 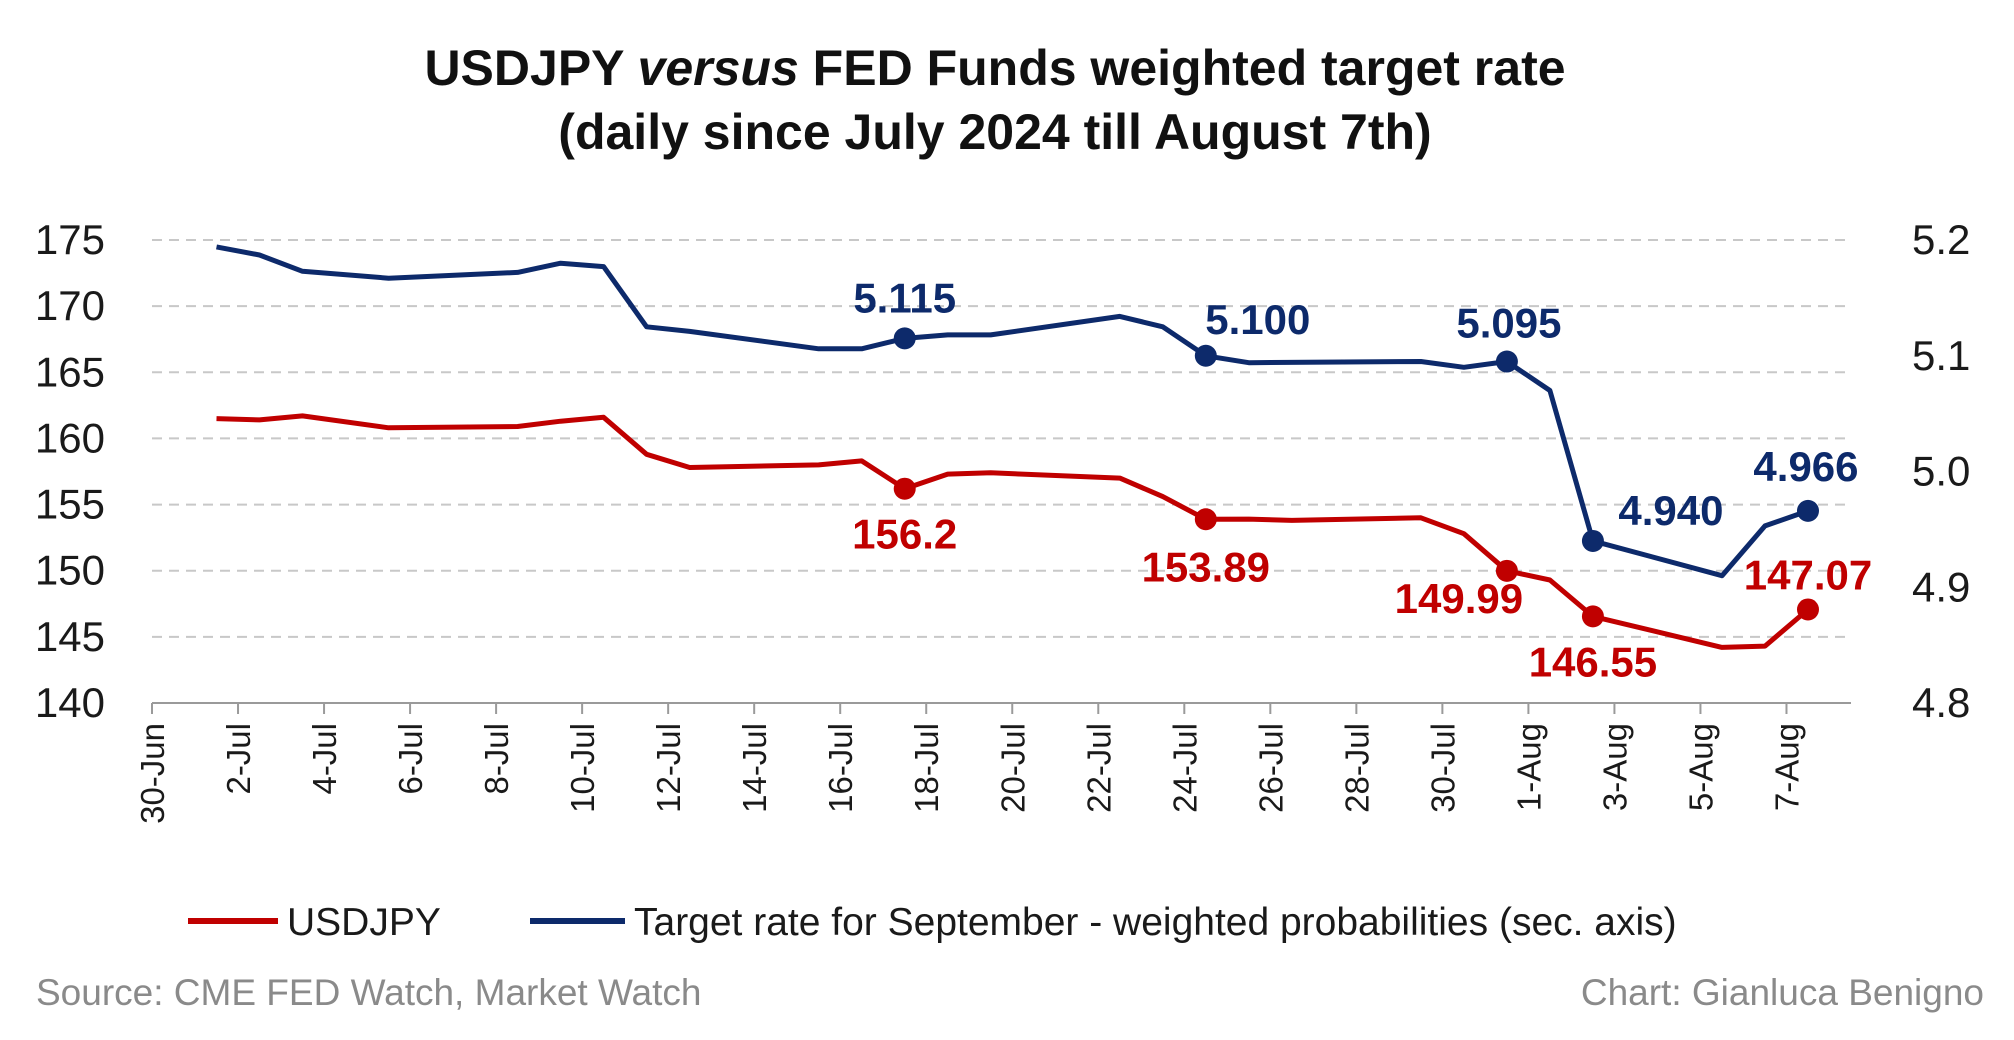 What do you see at coordinates (70, 239) in the screenshot?
I see `y-left-tick-label: 175` at bounding box center [70, 239].